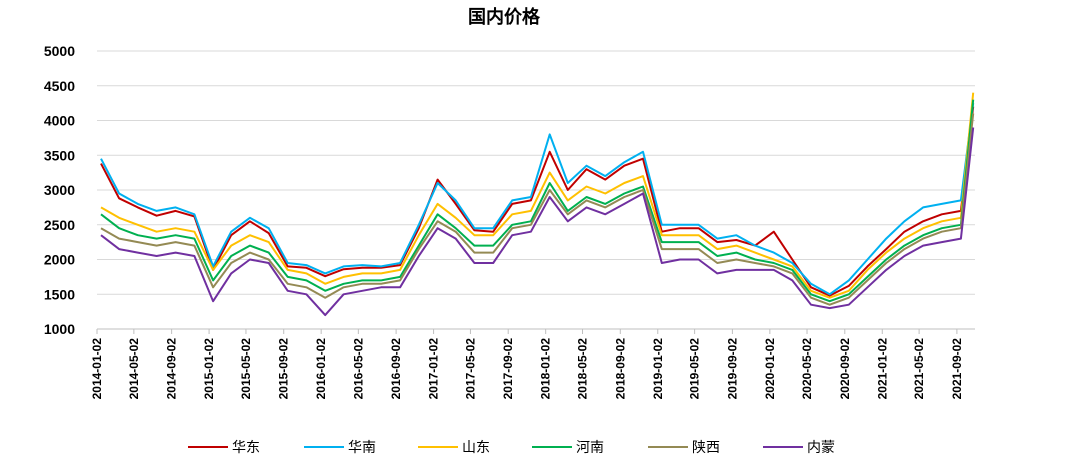 Image resolution: width=1069 pixels, height=468 pixels. I want to click on x-tick-label: 2014-05-02, so click(134, 369).